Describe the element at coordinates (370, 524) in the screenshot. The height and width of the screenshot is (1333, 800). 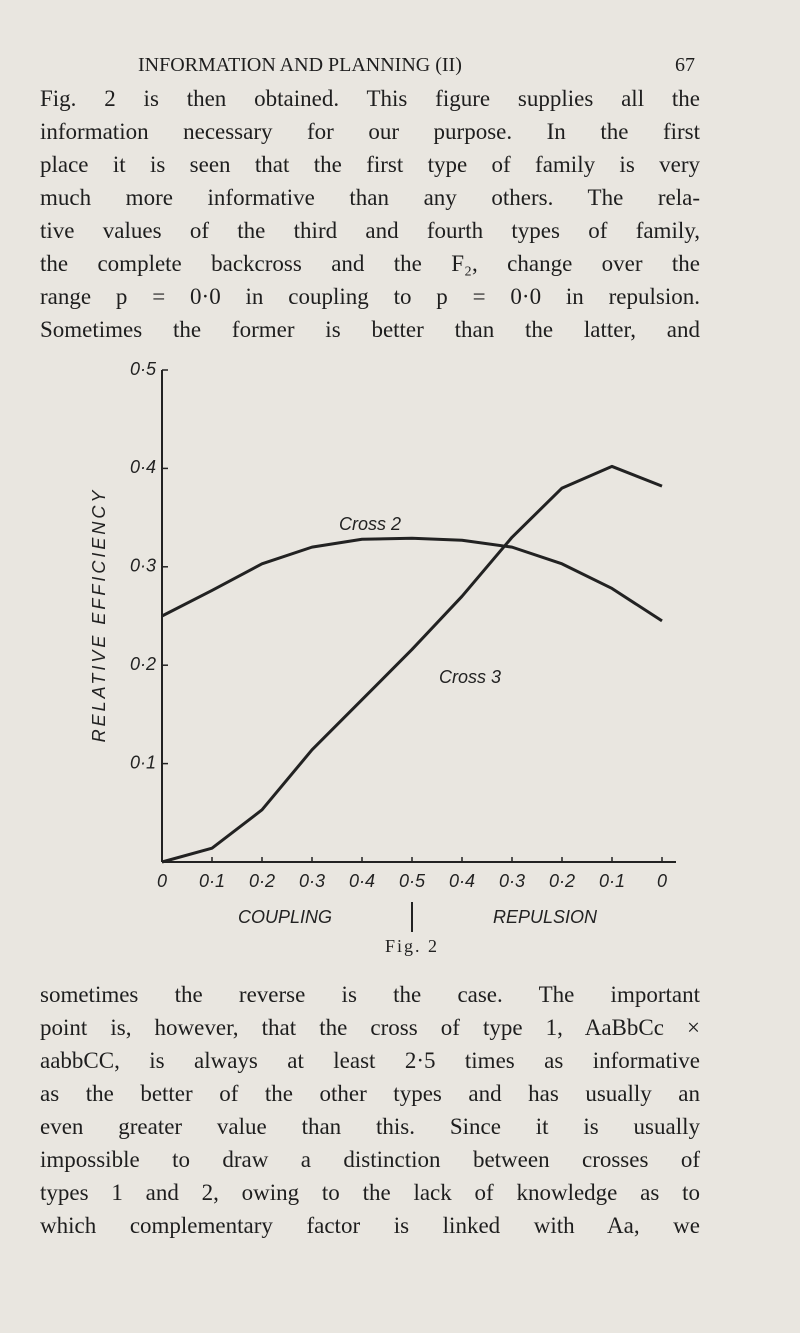
I see `series-label: Cross 2` at that location.